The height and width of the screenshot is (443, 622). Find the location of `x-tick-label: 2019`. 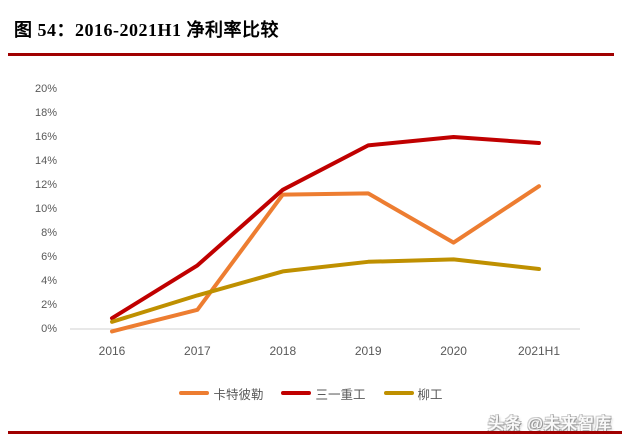

x-tick-label: 2019 is located at coordinates (368, 351).